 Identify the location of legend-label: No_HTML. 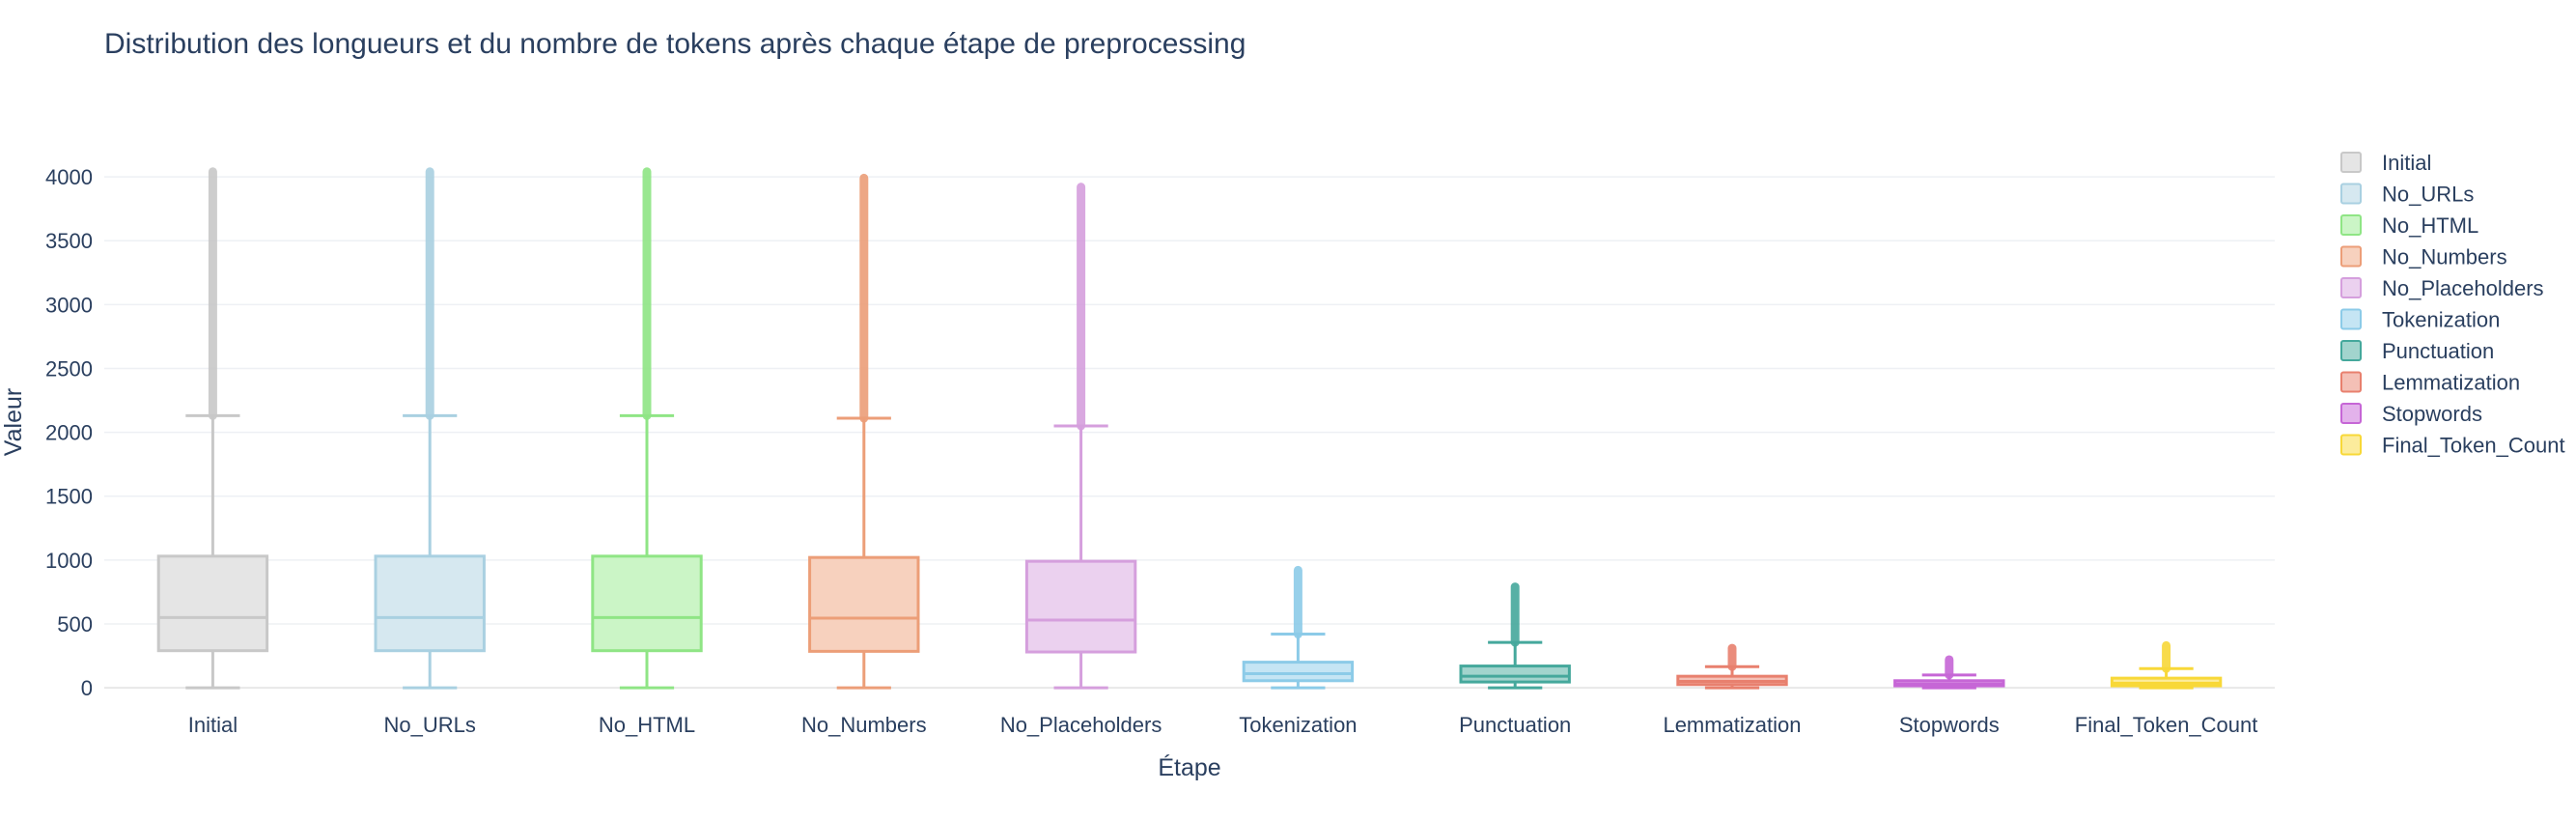
(2430, 225).